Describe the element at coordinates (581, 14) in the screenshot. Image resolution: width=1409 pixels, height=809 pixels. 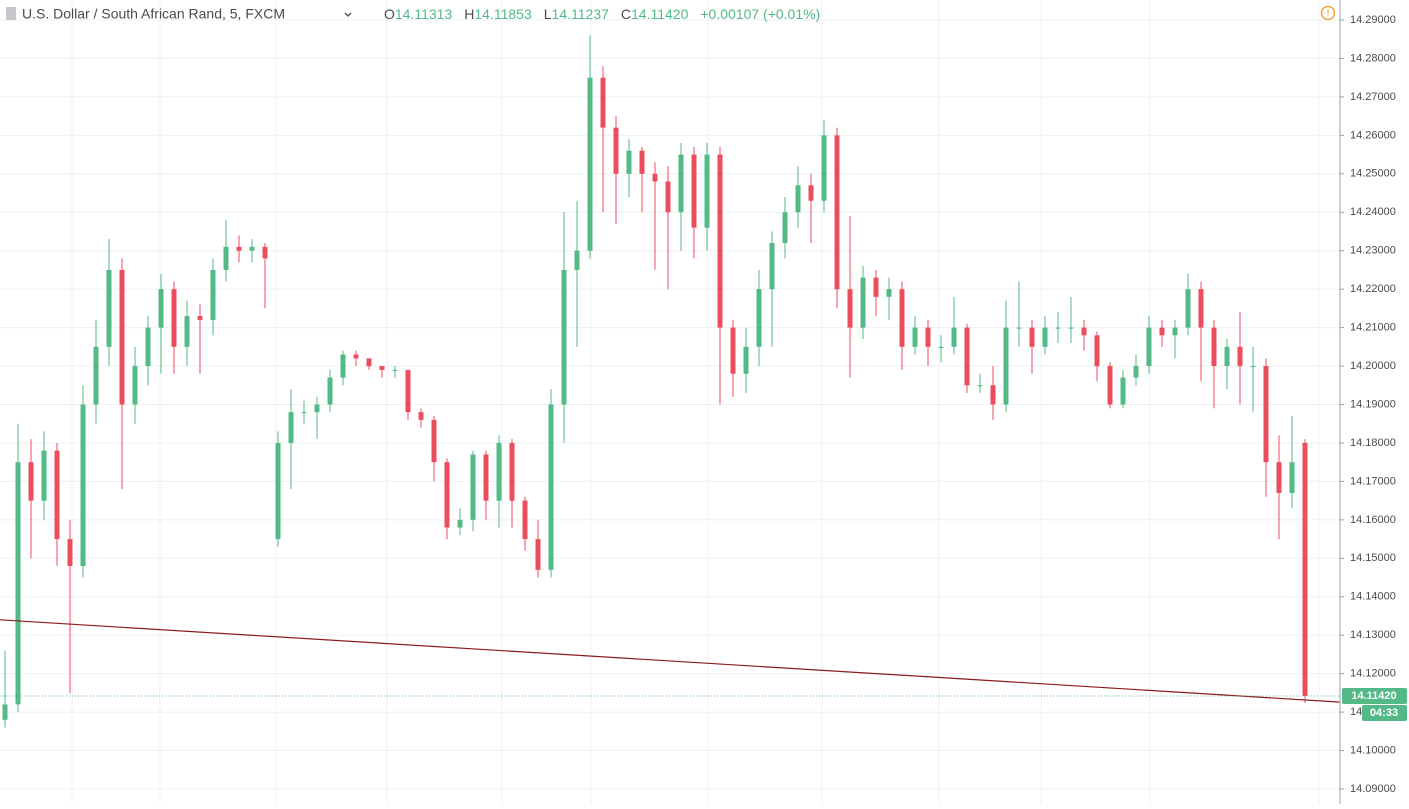
I see `ohlc-value: 14.11237` at that location.